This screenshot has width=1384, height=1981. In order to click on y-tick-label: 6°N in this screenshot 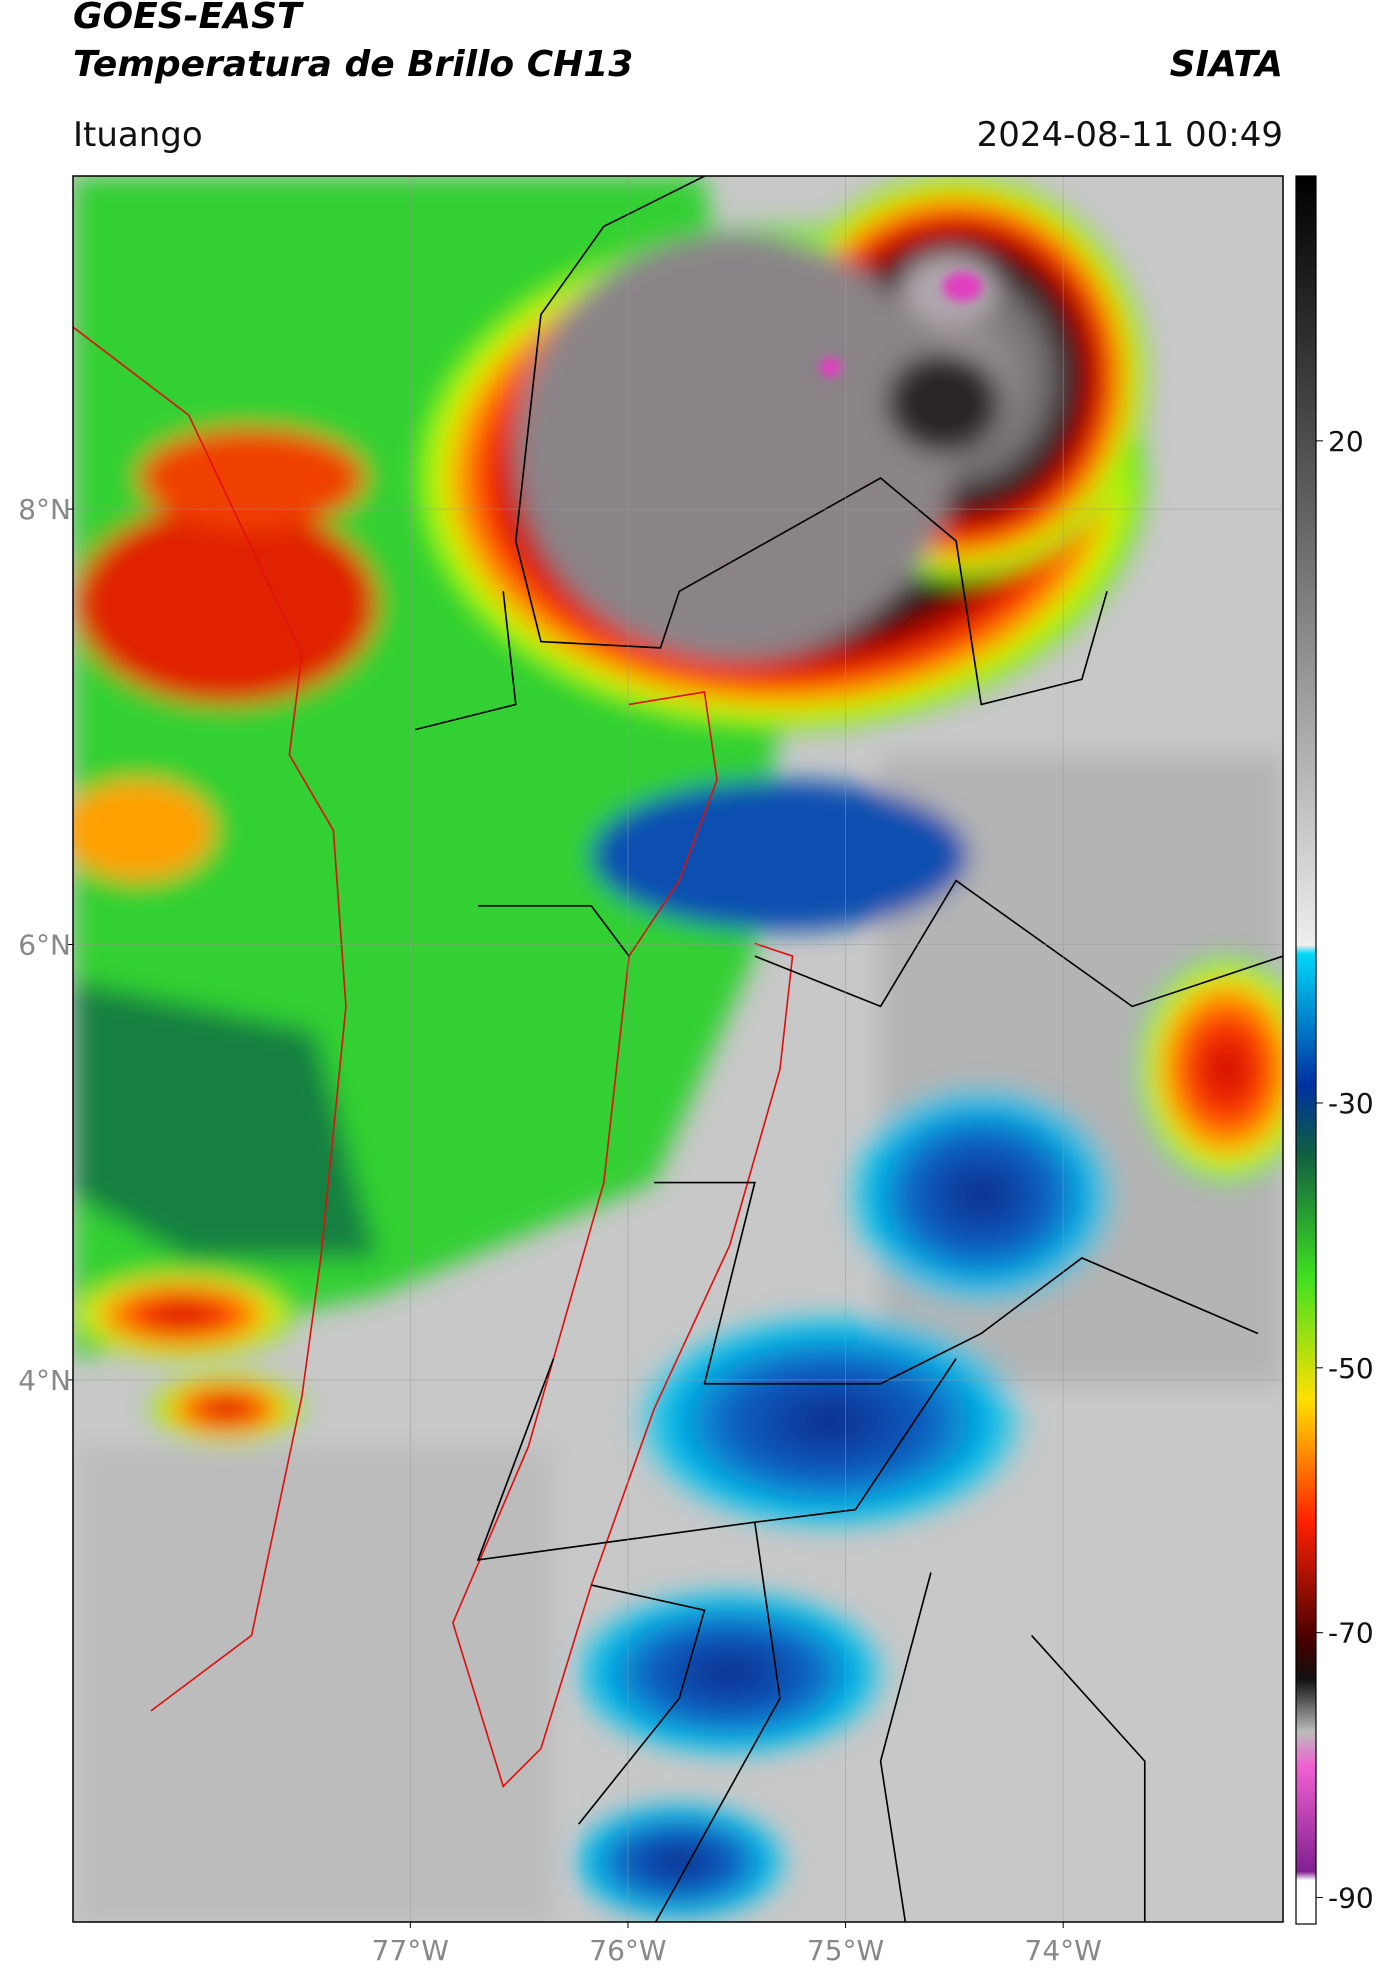, I will do `click(44, 945)`.